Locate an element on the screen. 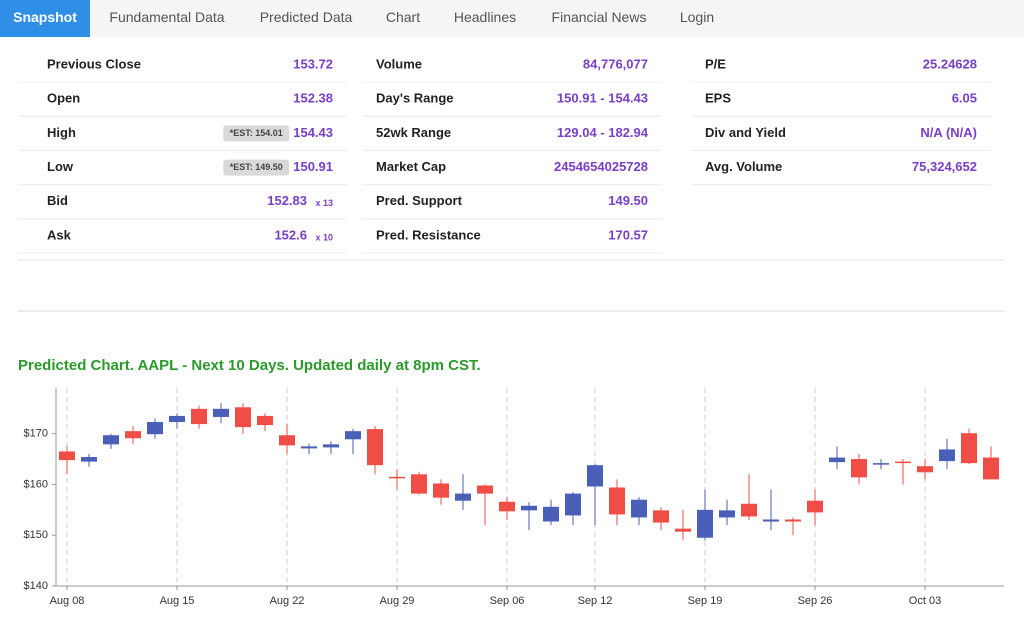 This screenshot has height=621, width=1024. stat-value: 6.05 is located at coordinates (964, 98).